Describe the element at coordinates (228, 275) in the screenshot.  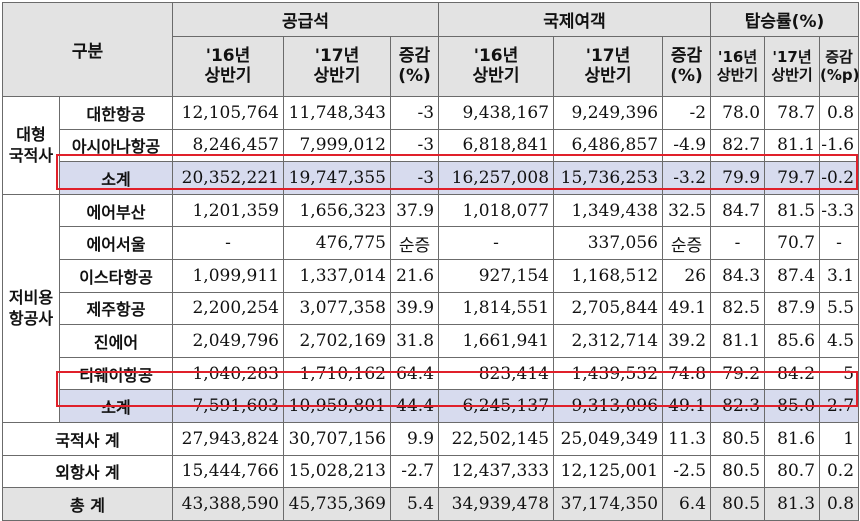
I see `value-cell: 1,099,911` at that location.